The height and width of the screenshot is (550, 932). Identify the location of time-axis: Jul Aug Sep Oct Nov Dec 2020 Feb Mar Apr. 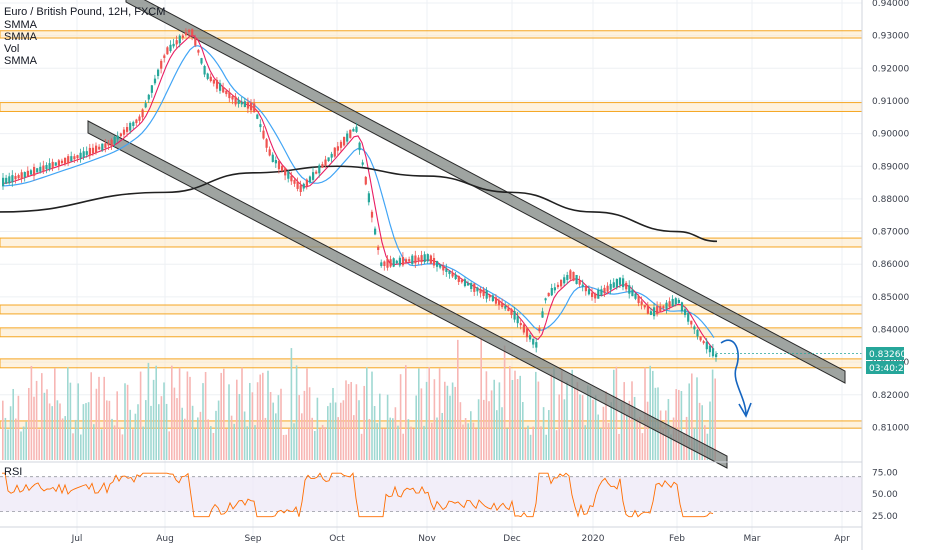
(431, 535).